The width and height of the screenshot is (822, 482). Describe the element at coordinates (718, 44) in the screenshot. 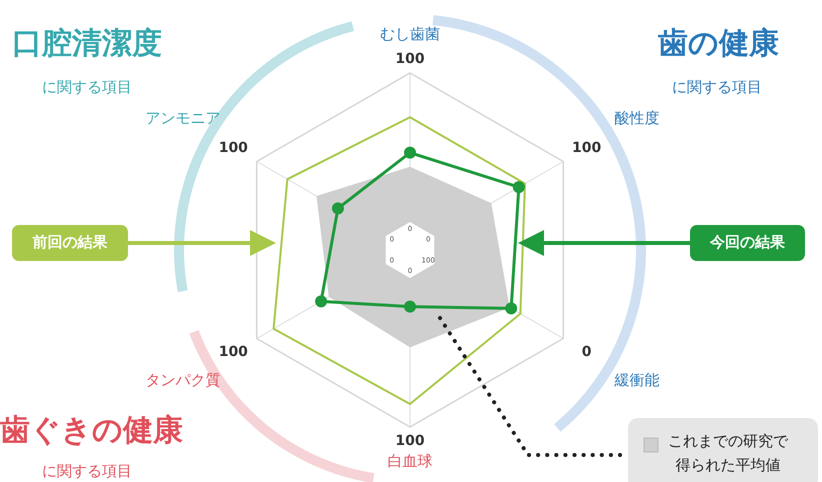

I see `text: 歯の健康` at that location.